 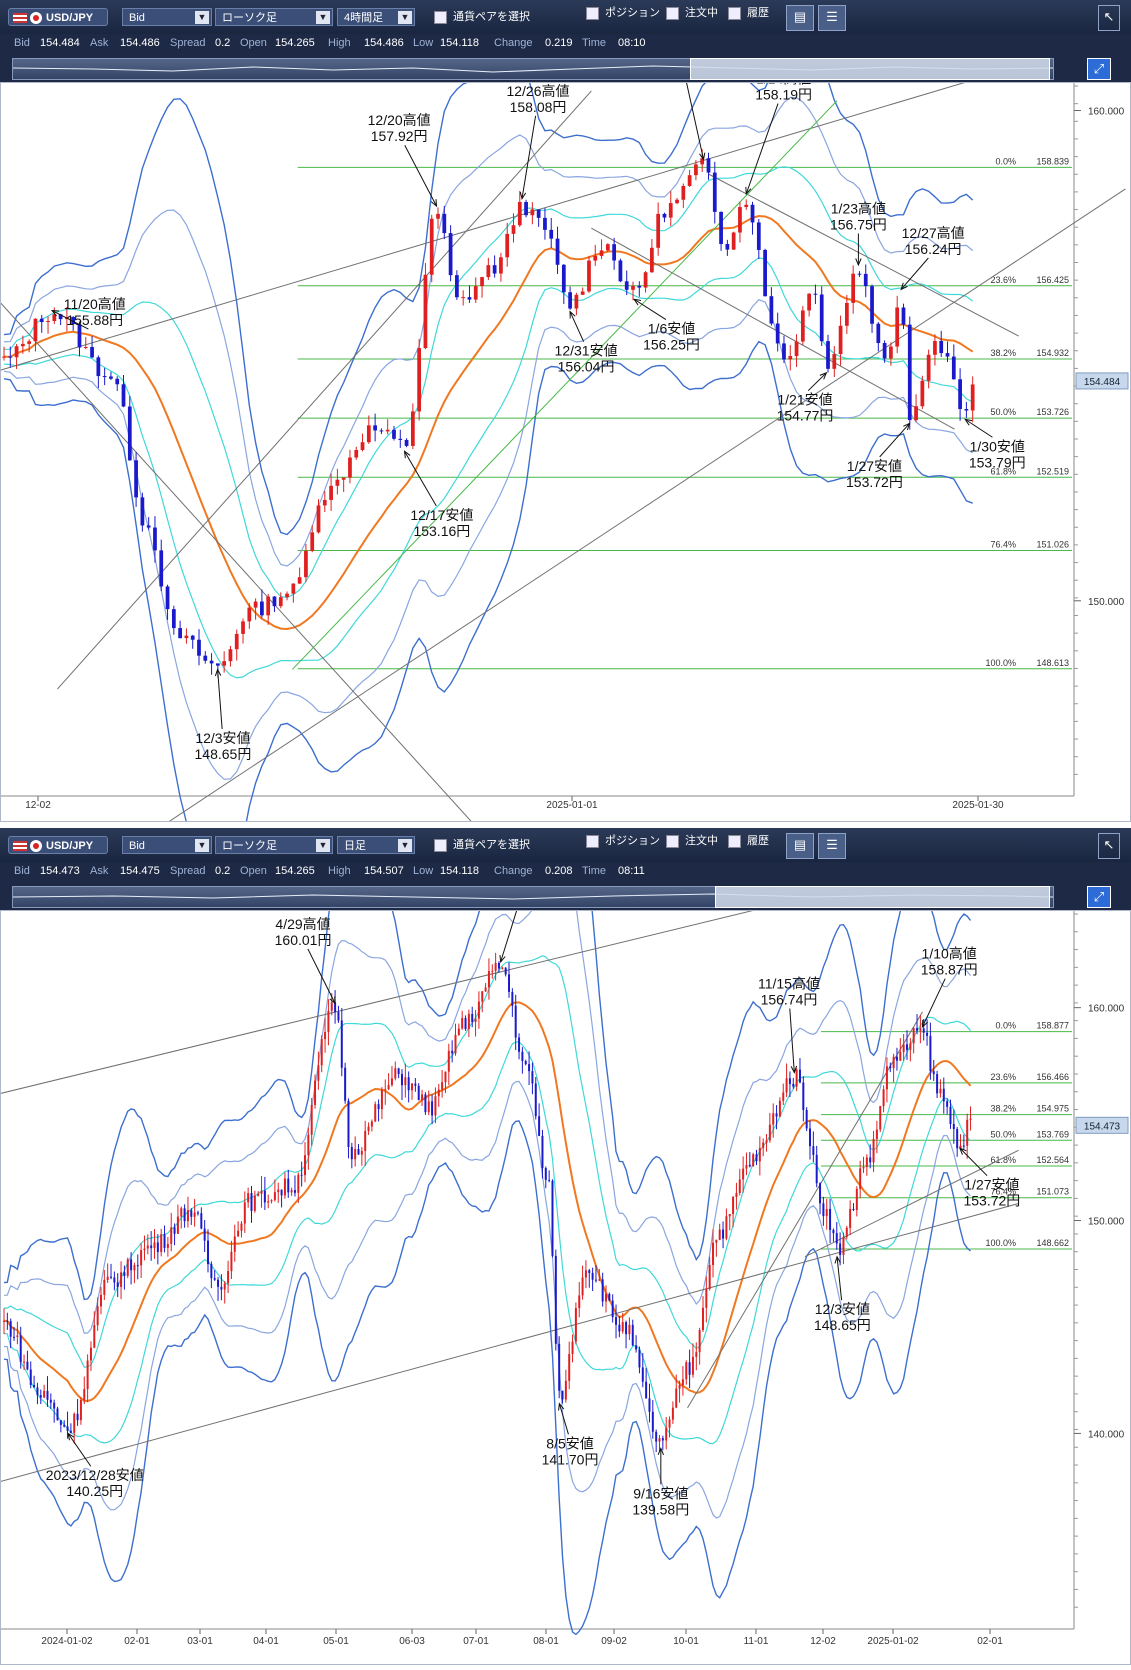 I want to click on select-pair-label: 通貨ペアを選択, so click(x=491, y=17).